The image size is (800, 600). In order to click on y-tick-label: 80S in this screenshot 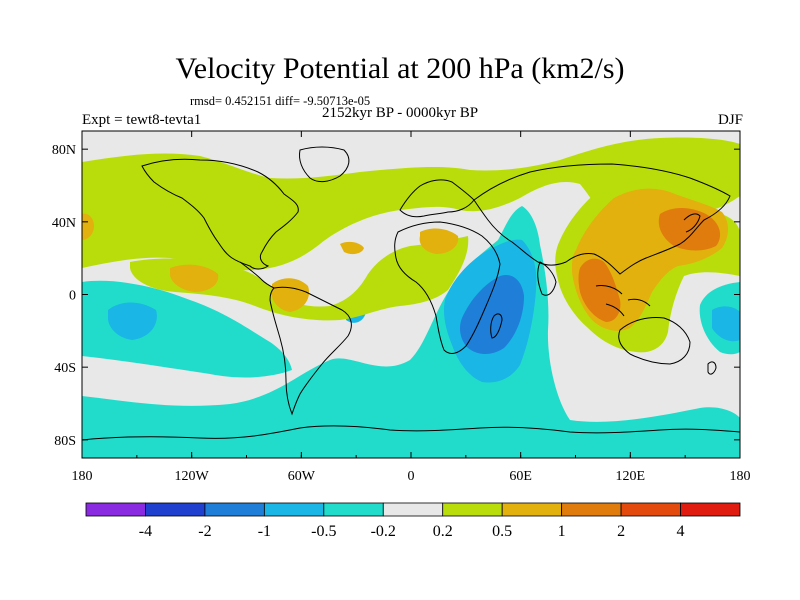, I will do `click(65, 441)`.